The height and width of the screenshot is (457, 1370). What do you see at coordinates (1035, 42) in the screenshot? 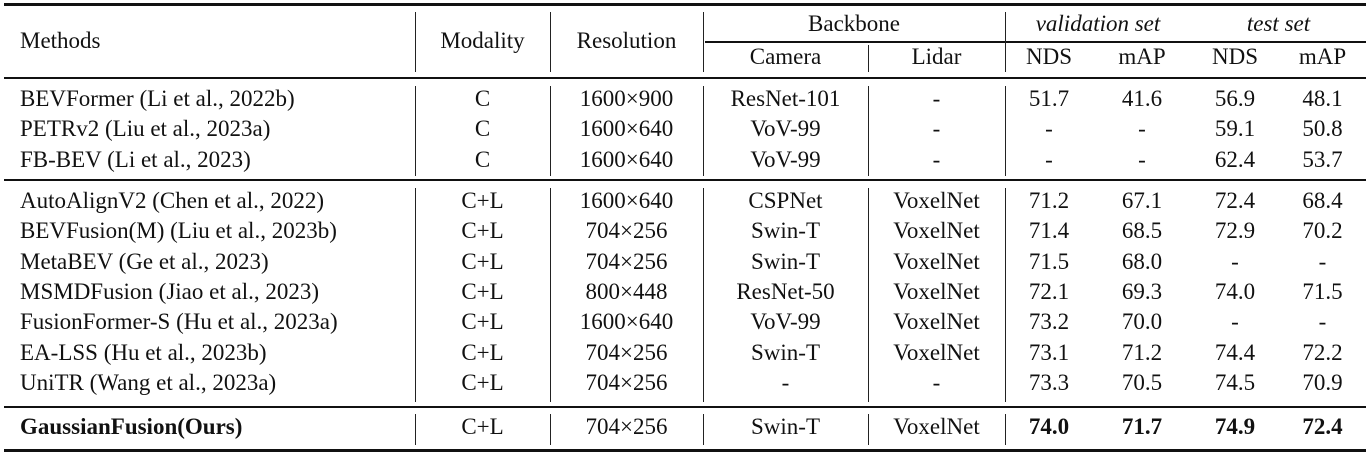
I see `backbone-cmidrule` at bounding box center [1035, 42].